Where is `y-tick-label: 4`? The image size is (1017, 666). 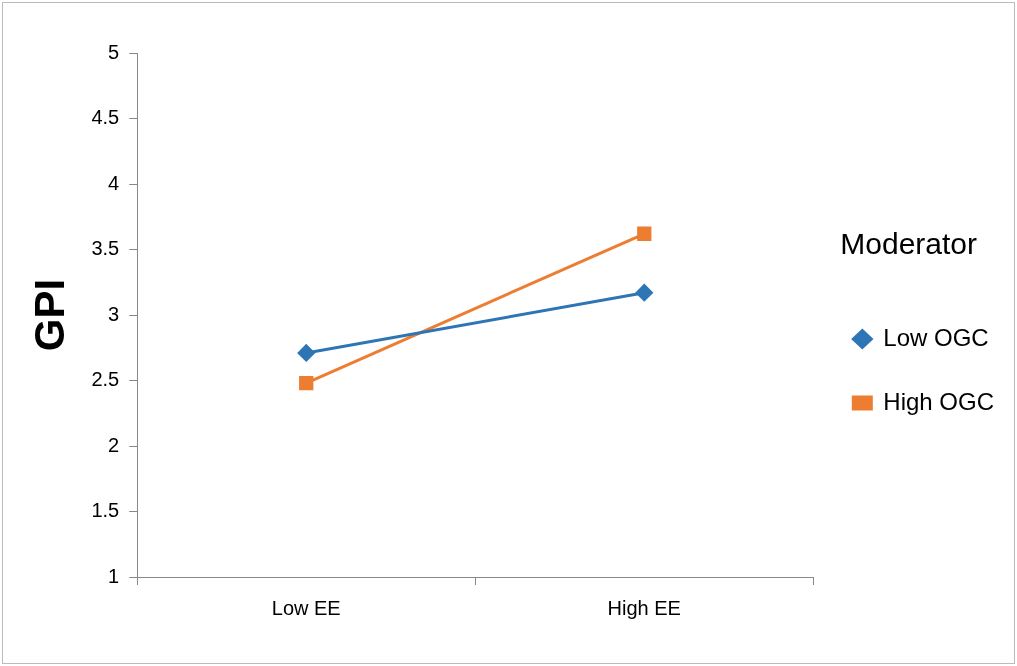 y-tick-label: 4 is located at coordinates (114, 182).